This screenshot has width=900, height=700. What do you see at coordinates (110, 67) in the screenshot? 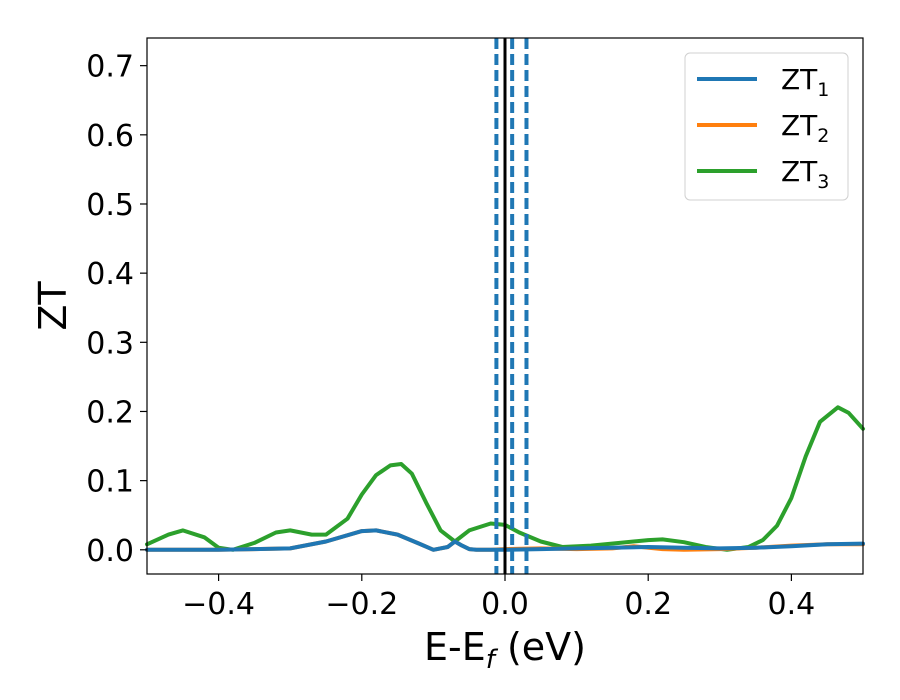
I see `y-tick-label: 0.7` at bounding box center [110, 67].